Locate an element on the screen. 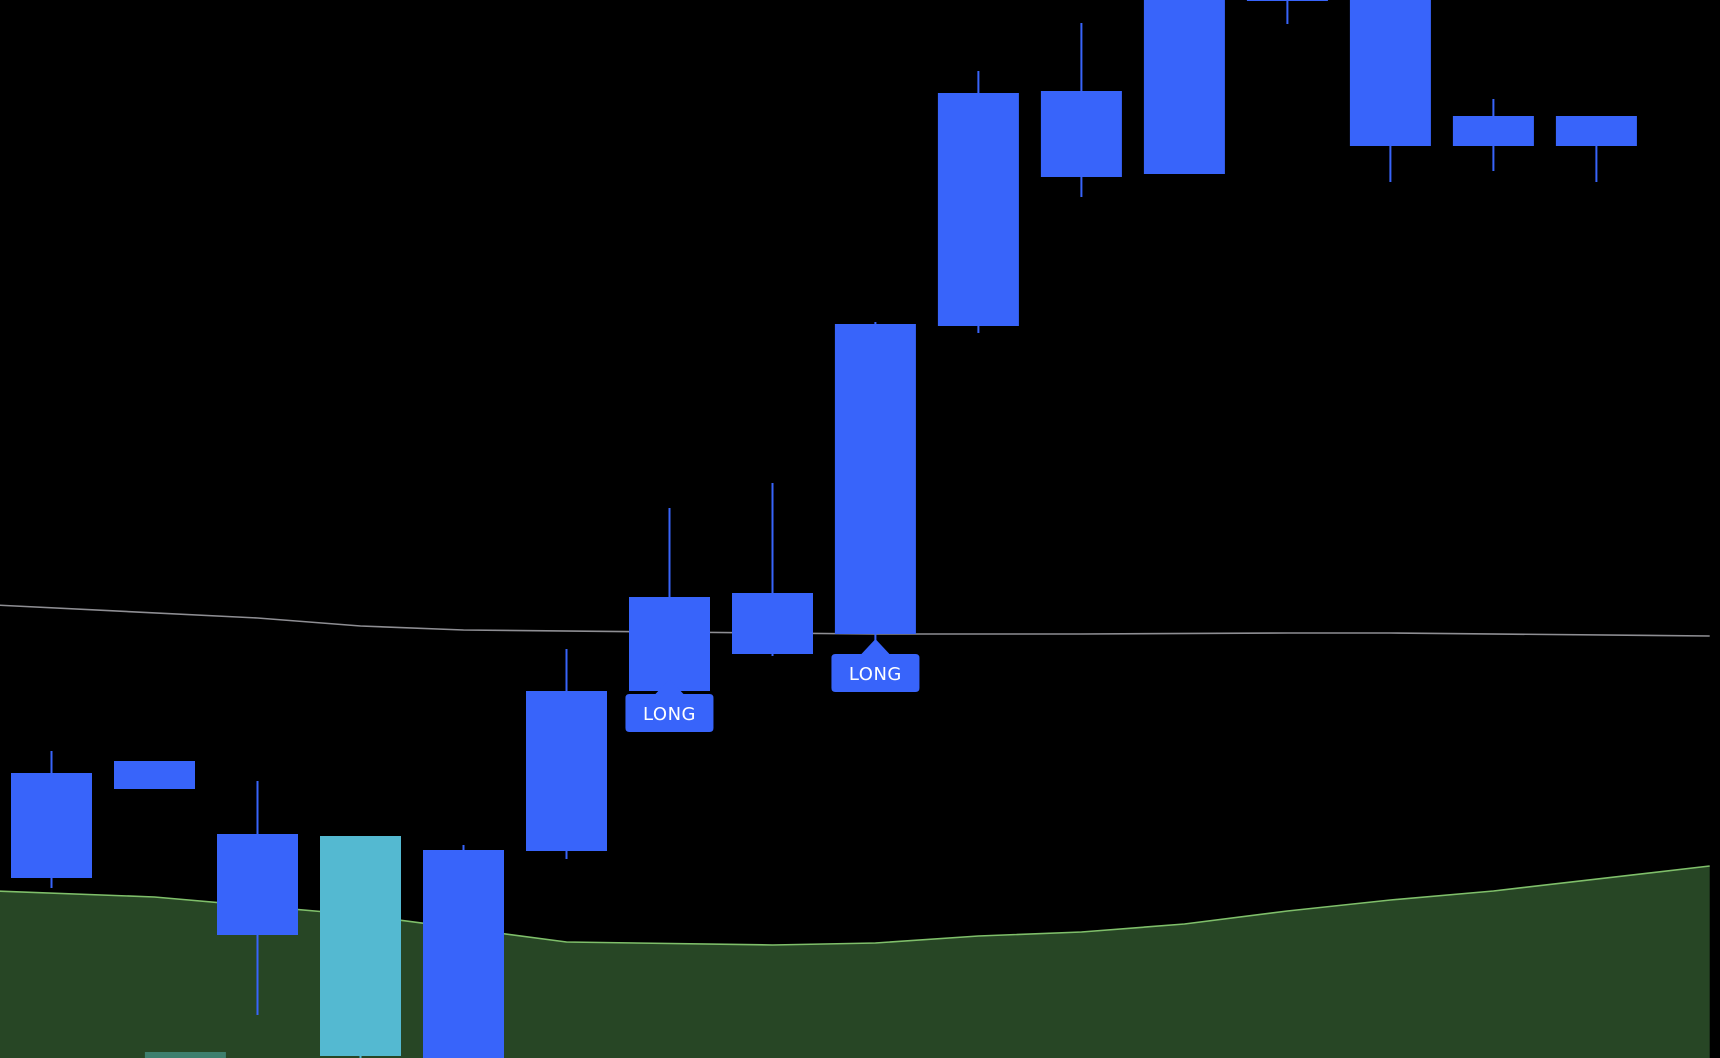  signals-layer: LONG LONG is located at coordinates (772, 685).